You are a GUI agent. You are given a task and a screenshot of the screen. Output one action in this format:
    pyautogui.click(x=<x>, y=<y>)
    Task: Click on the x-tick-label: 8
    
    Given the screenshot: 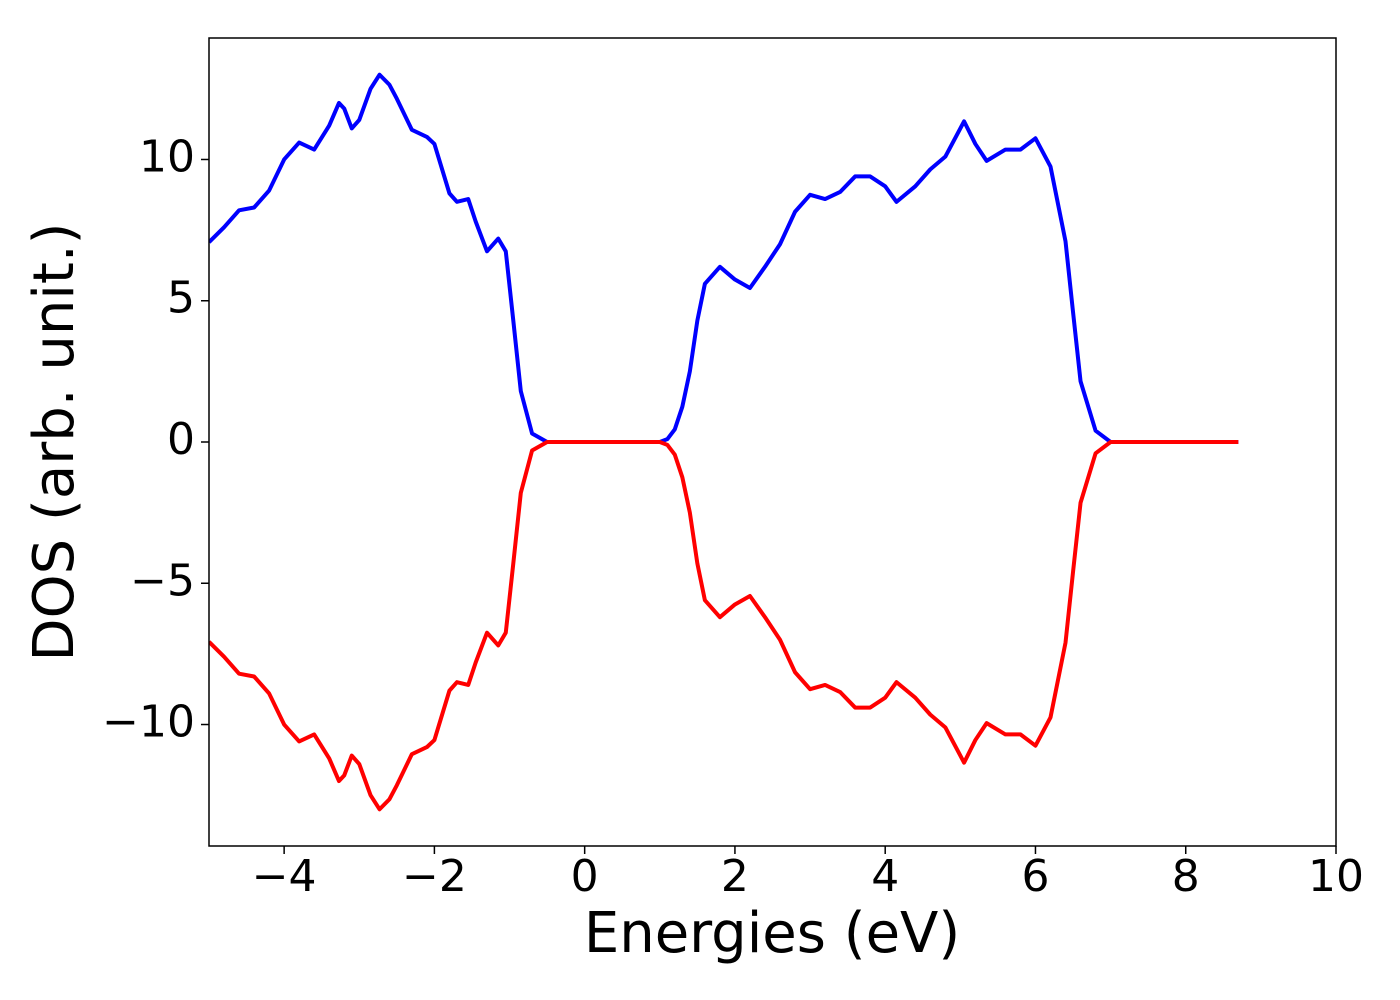 What is the action you would take?
    pyautogui.click(x=1186, y=876)
    